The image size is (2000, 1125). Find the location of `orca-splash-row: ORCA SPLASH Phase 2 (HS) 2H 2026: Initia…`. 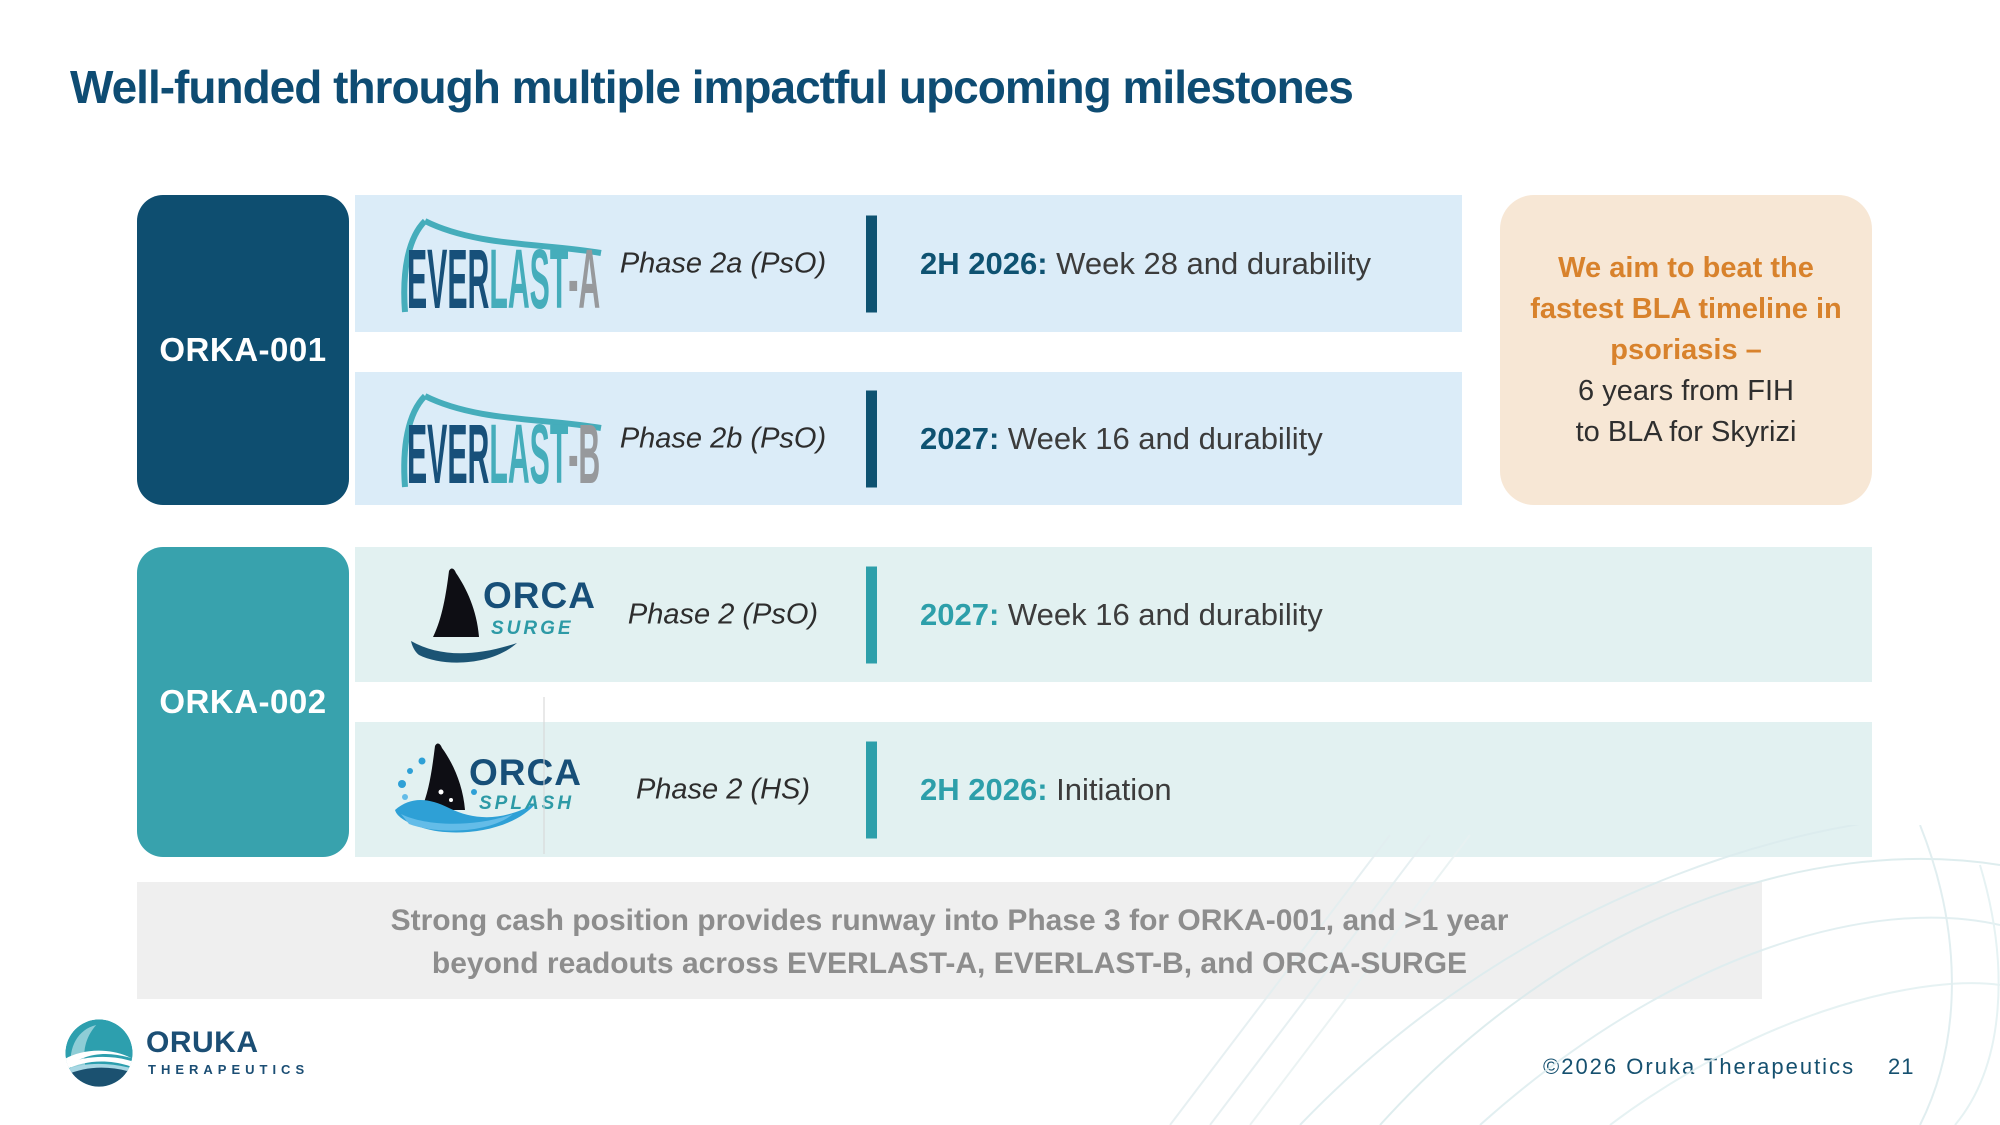

orca-splash-row: ORCA SPLASH Phase 2 (HS) 2H 2026: Initia… is located at coordinates (1113, 789).